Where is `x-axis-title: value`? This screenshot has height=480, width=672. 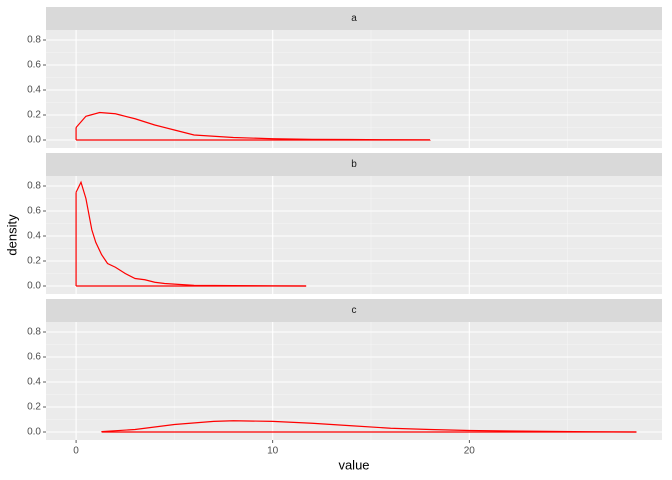
x-axis-title: value is located at coordinates (353, 464).